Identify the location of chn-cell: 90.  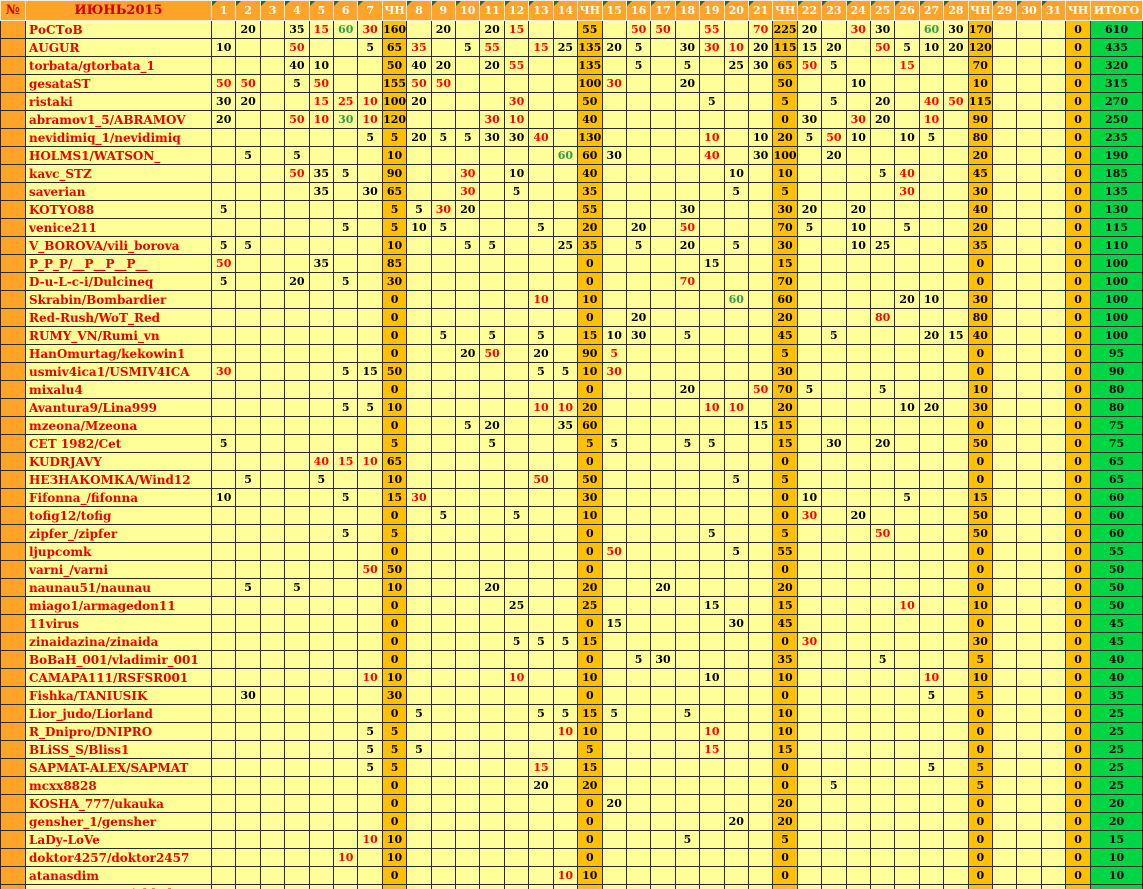
(590, 353).